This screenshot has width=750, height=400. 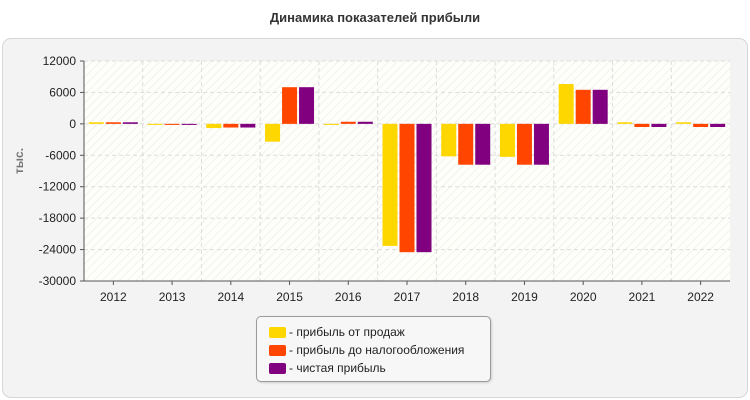 What do you see at coordinates (277, 332) in the screenshot?
I see `legend-swatch-sales-profit` at bounding box center [277, 332].